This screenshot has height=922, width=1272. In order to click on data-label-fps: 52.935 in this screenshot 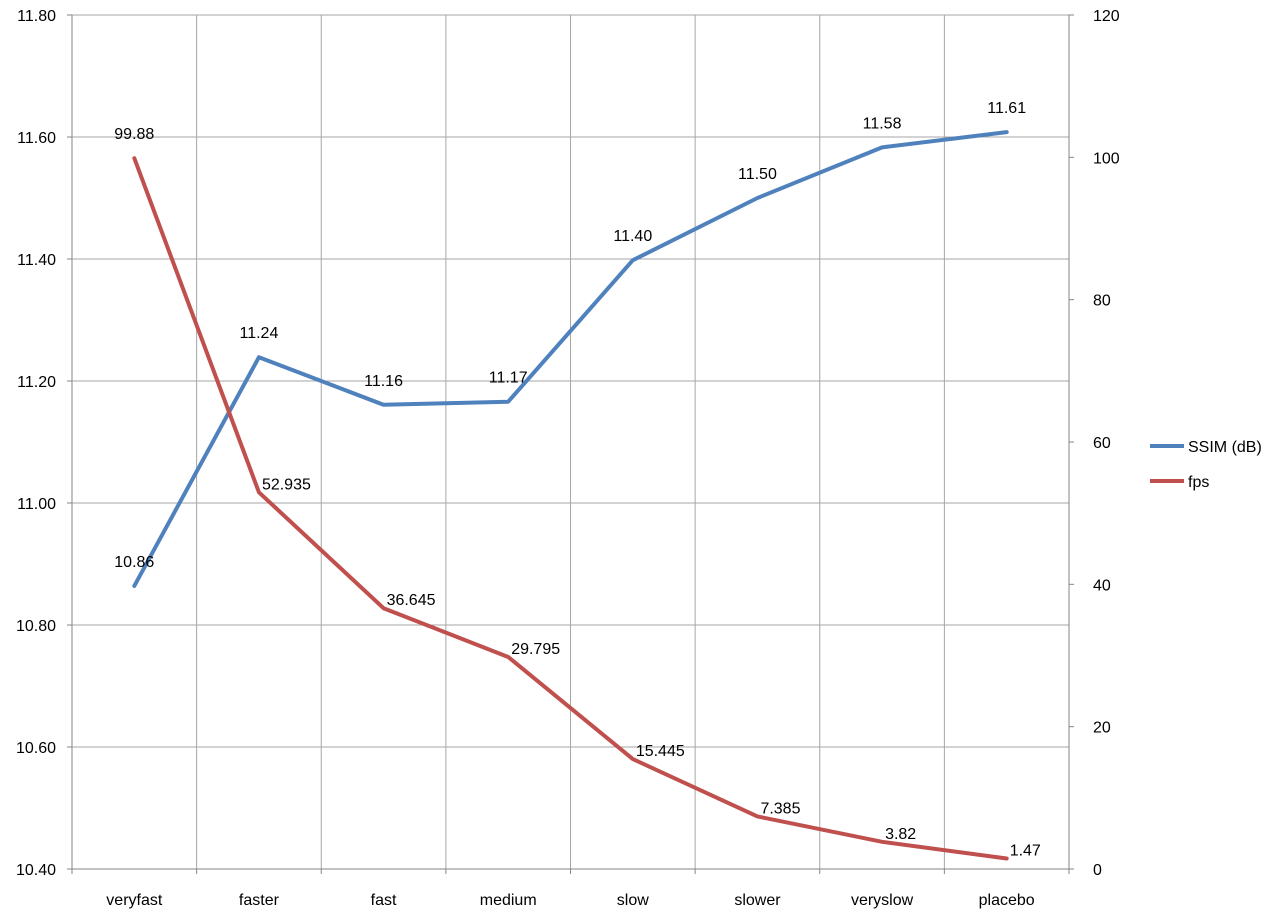, I will do `click(286, 484)`.